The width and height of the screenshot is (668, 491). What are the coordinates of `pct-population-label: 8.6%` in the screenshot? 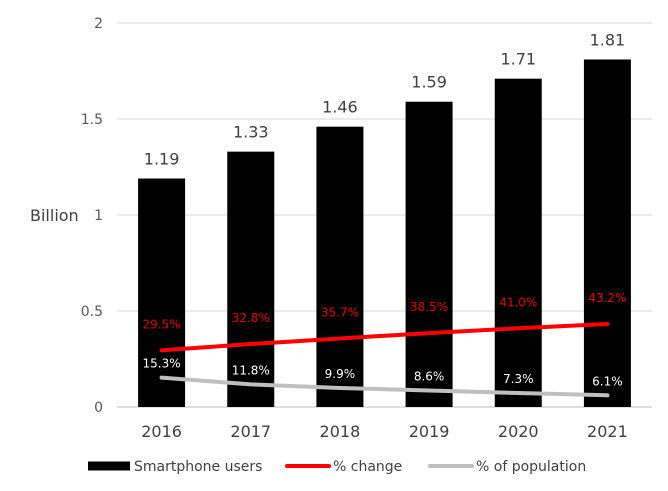 It's located at (429, 376).